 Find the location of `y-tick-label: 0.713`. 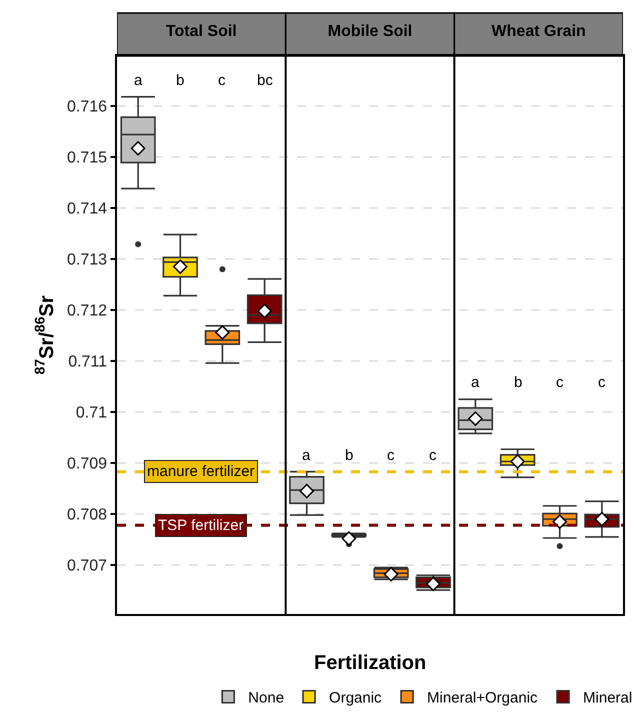

y-tick-label: 0.713 is located at coordinates (87, 260).